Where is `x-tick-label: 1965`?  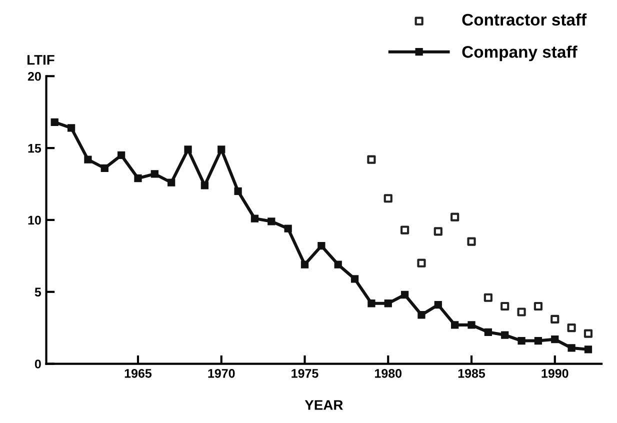
x-tick-label: 1965 is located at coordinates (138, 373).